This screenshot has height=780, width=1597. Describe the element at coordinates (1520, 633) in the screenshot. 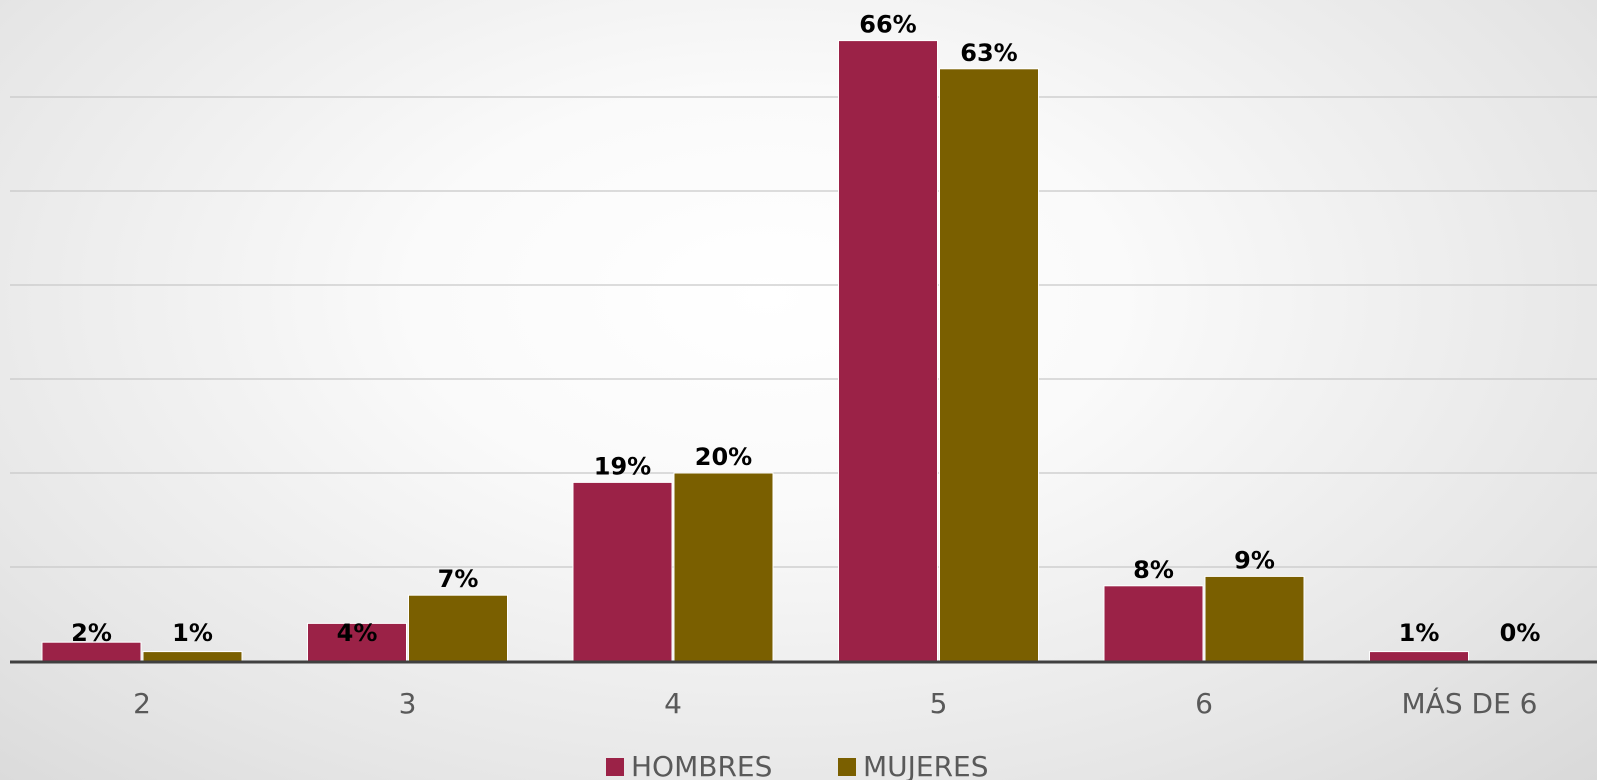

I see `value-label-mujeres-5: 0%` at that location.